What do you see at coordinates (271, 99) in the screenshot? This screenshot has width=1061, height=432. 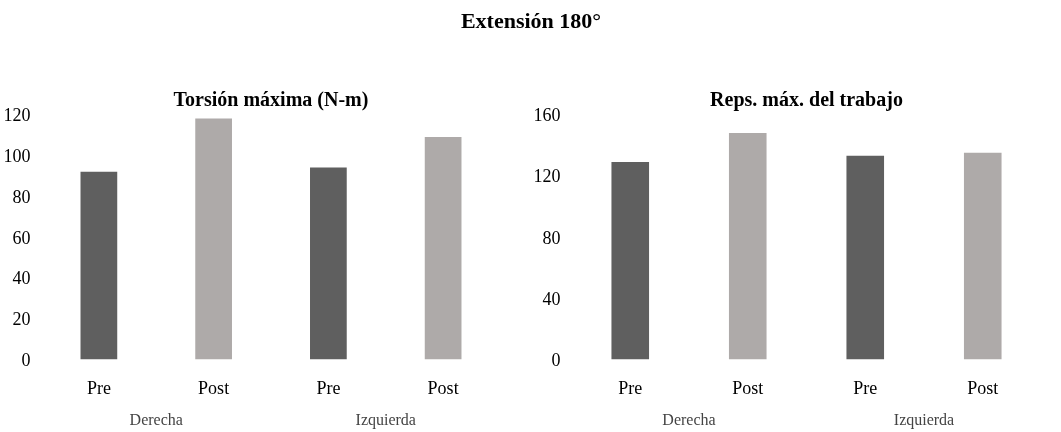 I see `chart-title: Torsión máxima (N-m)` at bounding box center [271, 99].